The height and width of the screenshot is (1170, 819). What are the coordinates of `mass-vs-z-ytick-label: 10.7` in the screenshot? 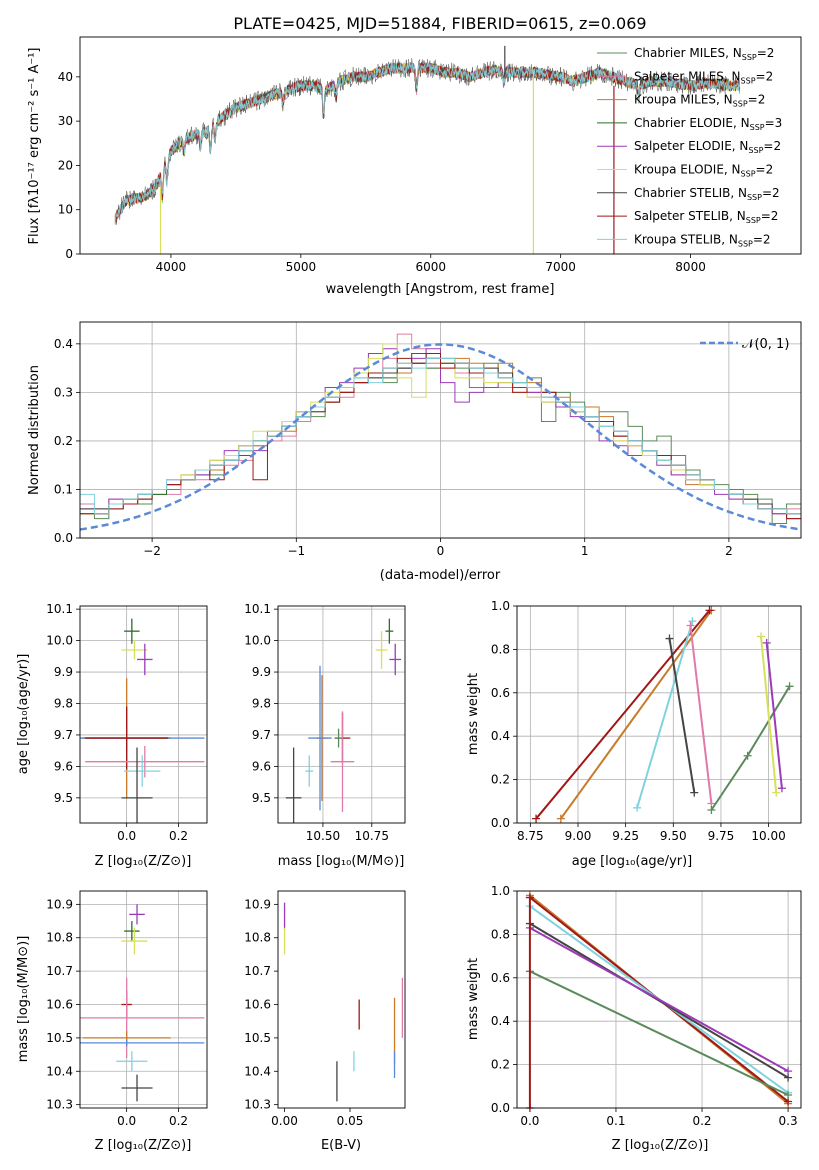 It's located at (59, 971).